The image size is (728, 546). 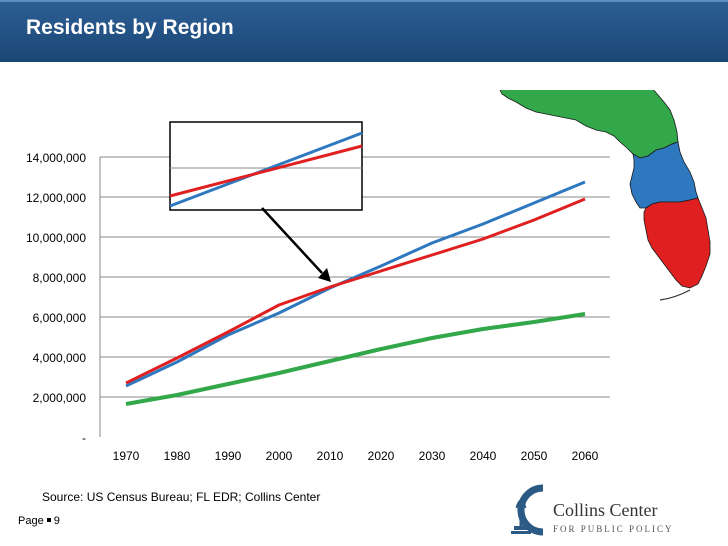 I want to click on x-tick-label: 1970, so click(x=126, y=456).